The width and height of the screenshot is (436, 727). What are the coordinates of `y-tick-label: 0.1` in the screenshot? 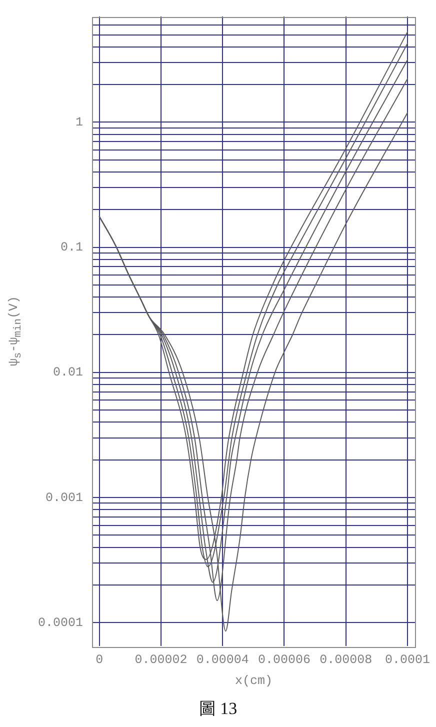 It's located at (72, 247).